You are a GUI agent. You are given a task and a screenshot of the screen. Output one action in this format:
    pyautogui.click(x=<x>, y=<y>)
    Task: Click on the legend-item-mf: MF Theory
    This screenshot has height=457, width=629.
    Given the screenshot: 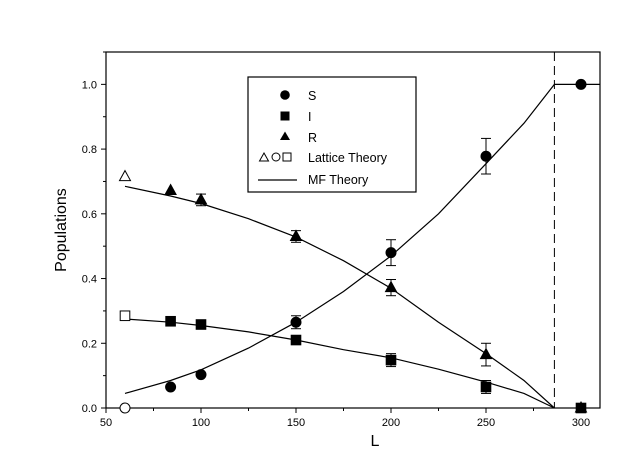 What is the action you would take?
    pyautogui.click(x=313, y=180)
    